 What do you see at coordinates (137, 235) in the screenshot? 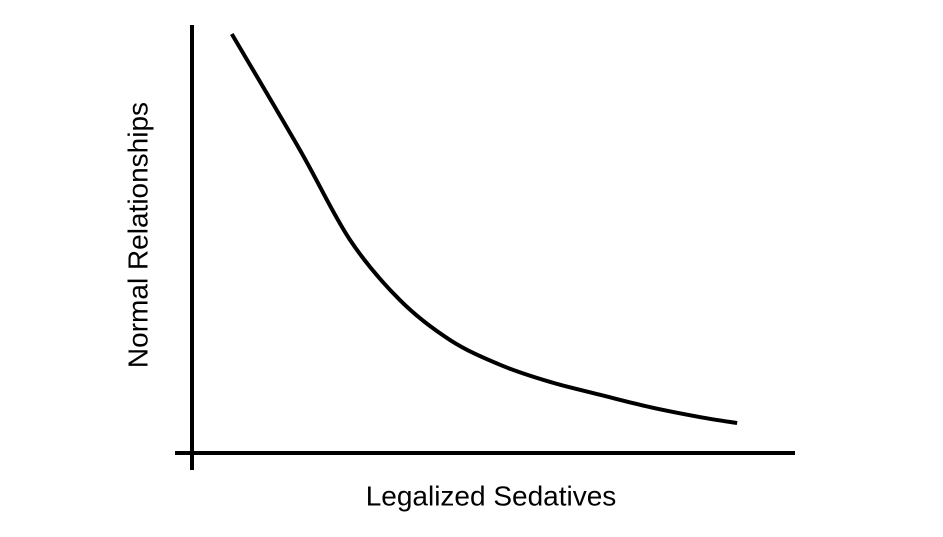
I see `y-axis-label: Normal Relationships` at bounding box center [137, 235].